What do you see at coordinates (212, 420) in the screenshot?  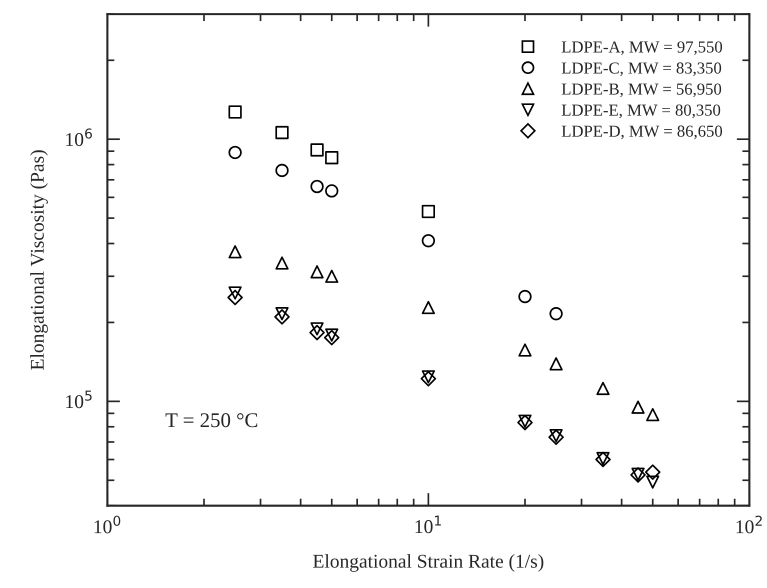 I see `annotation: T = 250 °C` at bounding box center [212, 420].